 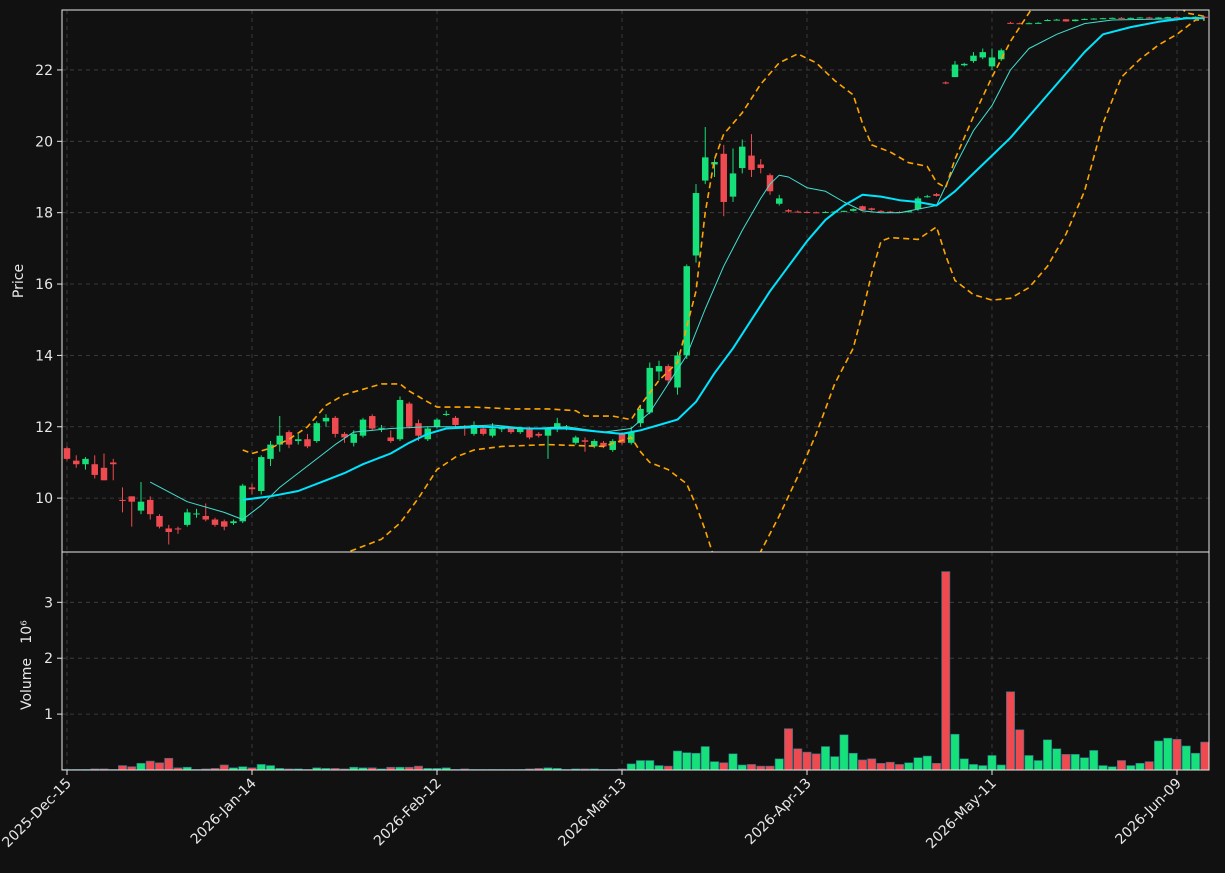 What do you see at coordinates (48, 659) in the screenshot?
I see `y-tick-label: 2` at bounding box center [48, 659].